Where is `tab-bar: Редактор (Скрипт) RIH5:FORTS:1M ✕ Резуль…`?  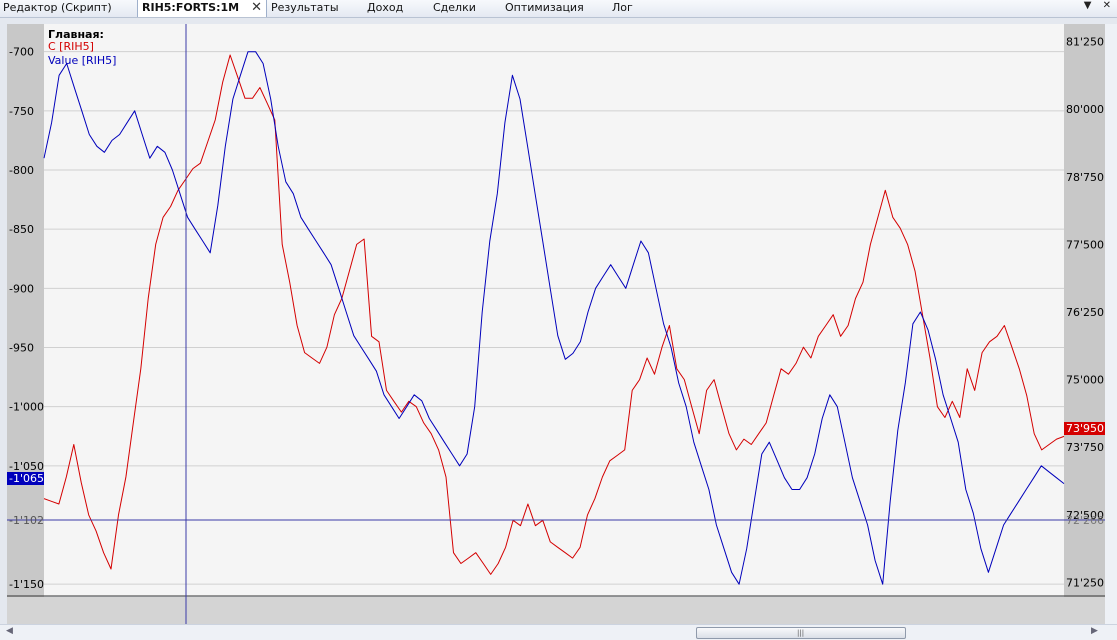 tab-bar: Редактор (Скрипт) RIH5:FORTS:1M ✕ Резуль… is located at coordinates (558, 9).